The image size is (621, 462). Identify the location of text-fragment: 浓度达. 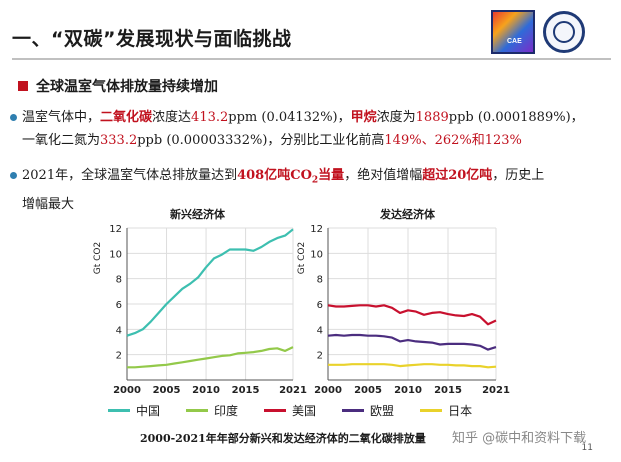
(172, 117).